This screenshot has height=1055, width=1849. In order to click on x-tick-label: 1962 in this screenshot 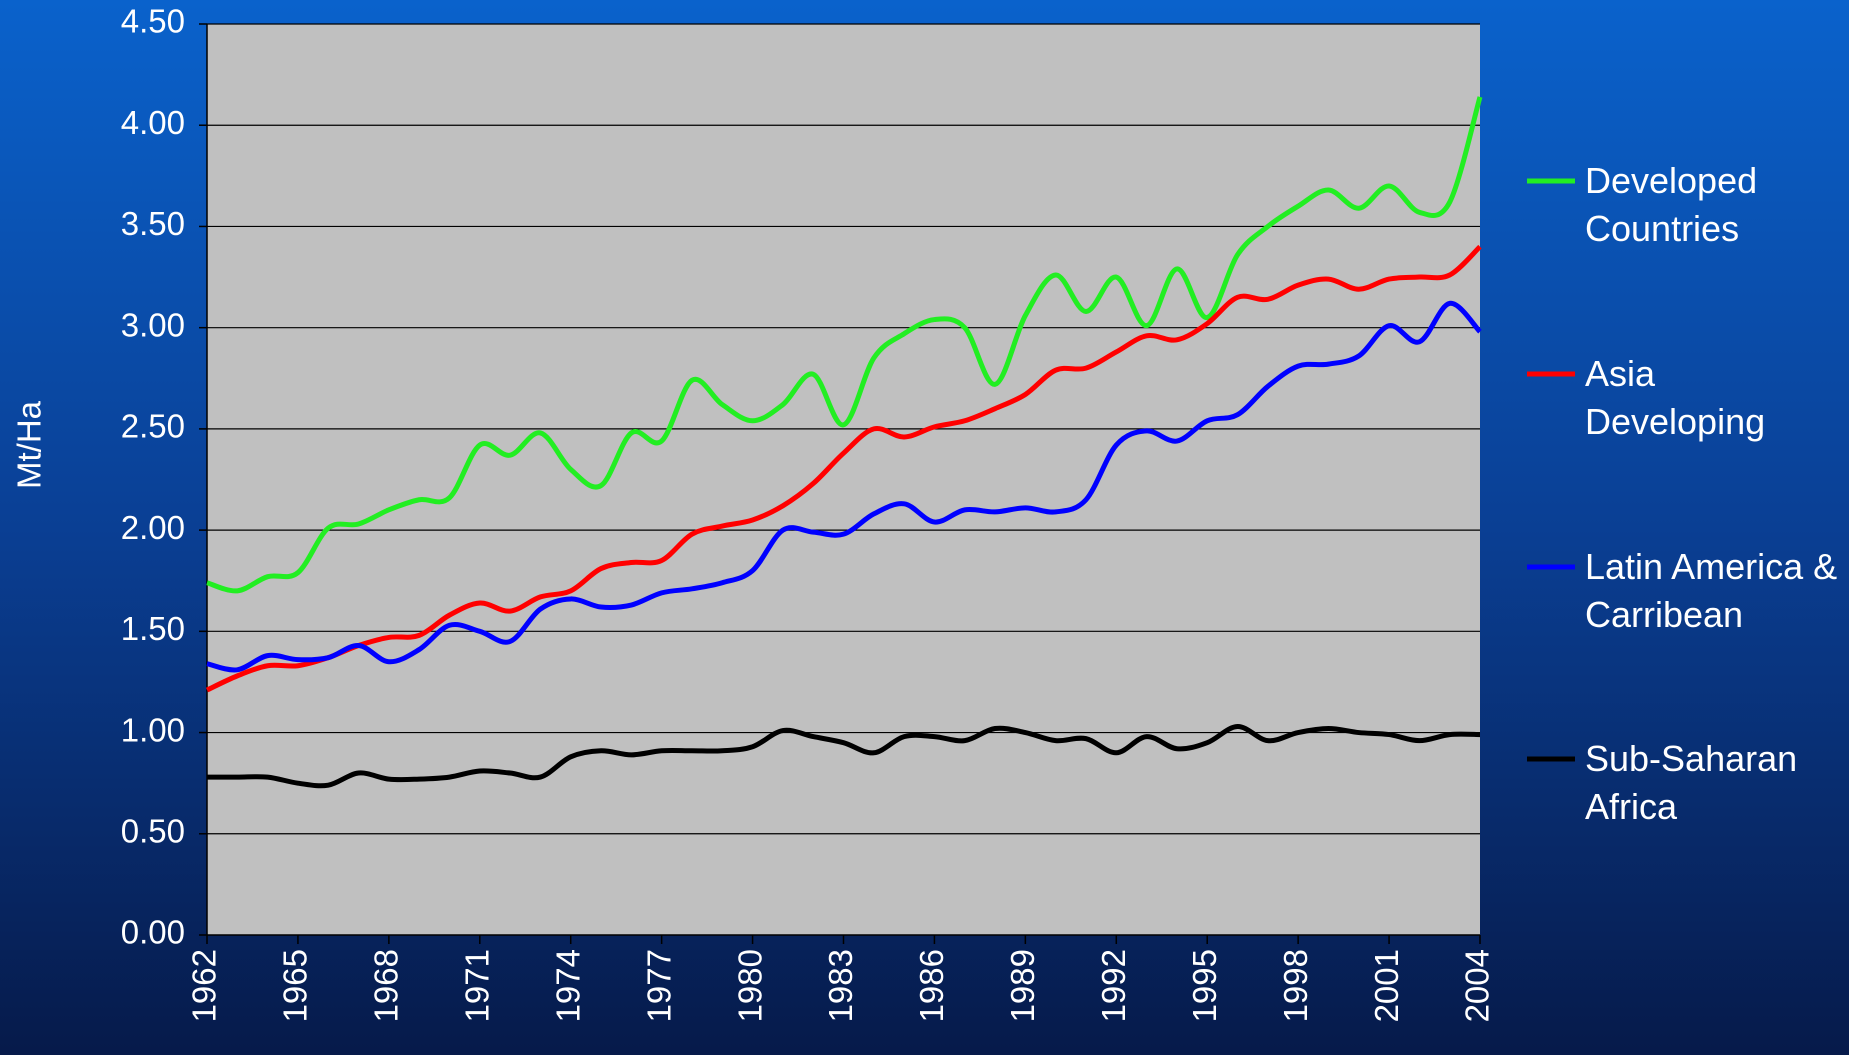, I will do `click(204, 985)`.